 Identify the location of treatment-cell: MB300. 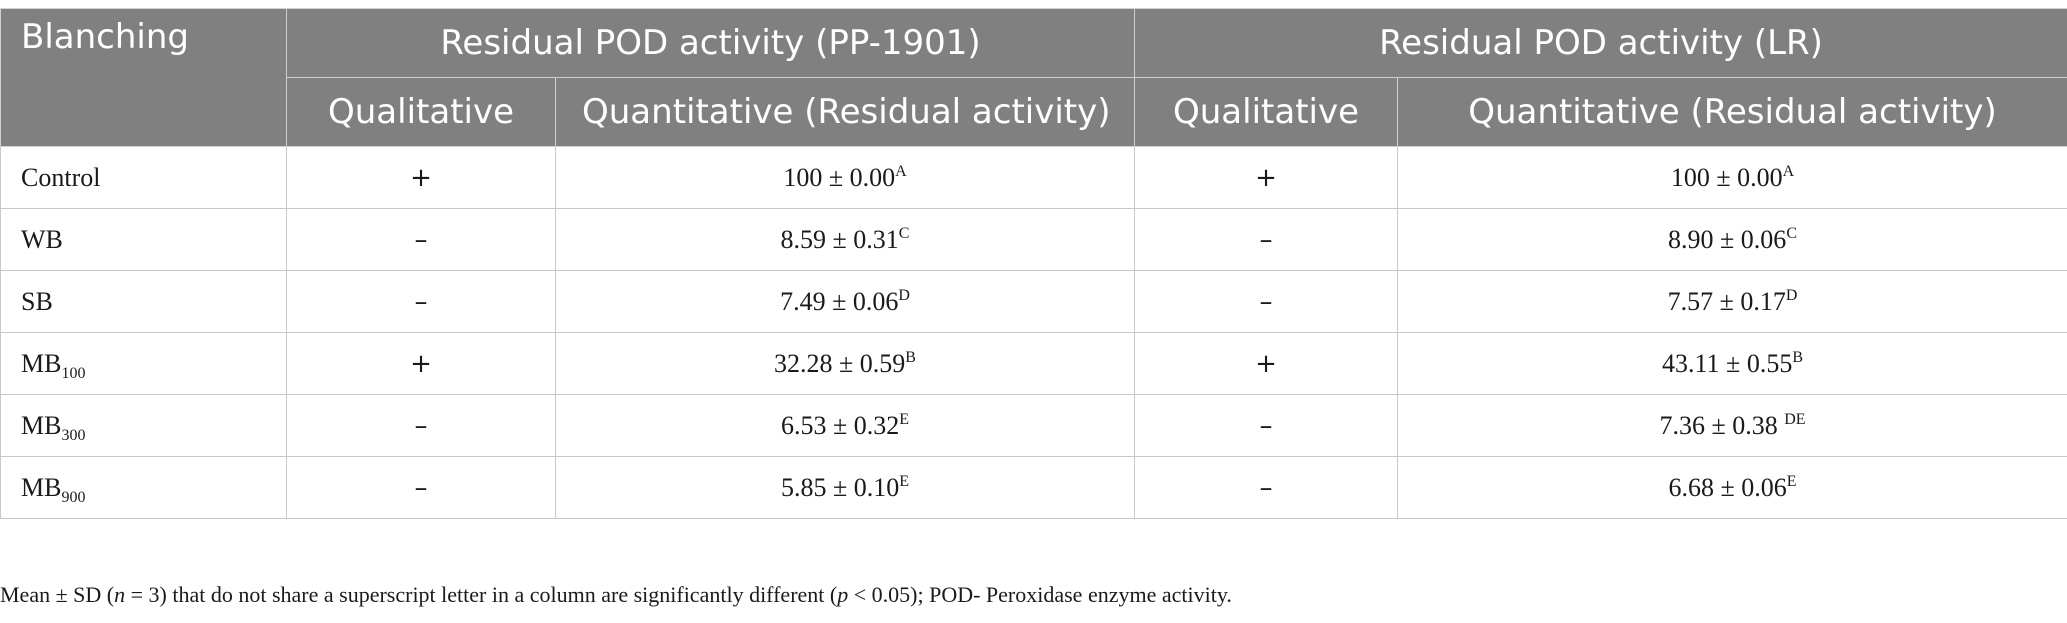
(143, 425).